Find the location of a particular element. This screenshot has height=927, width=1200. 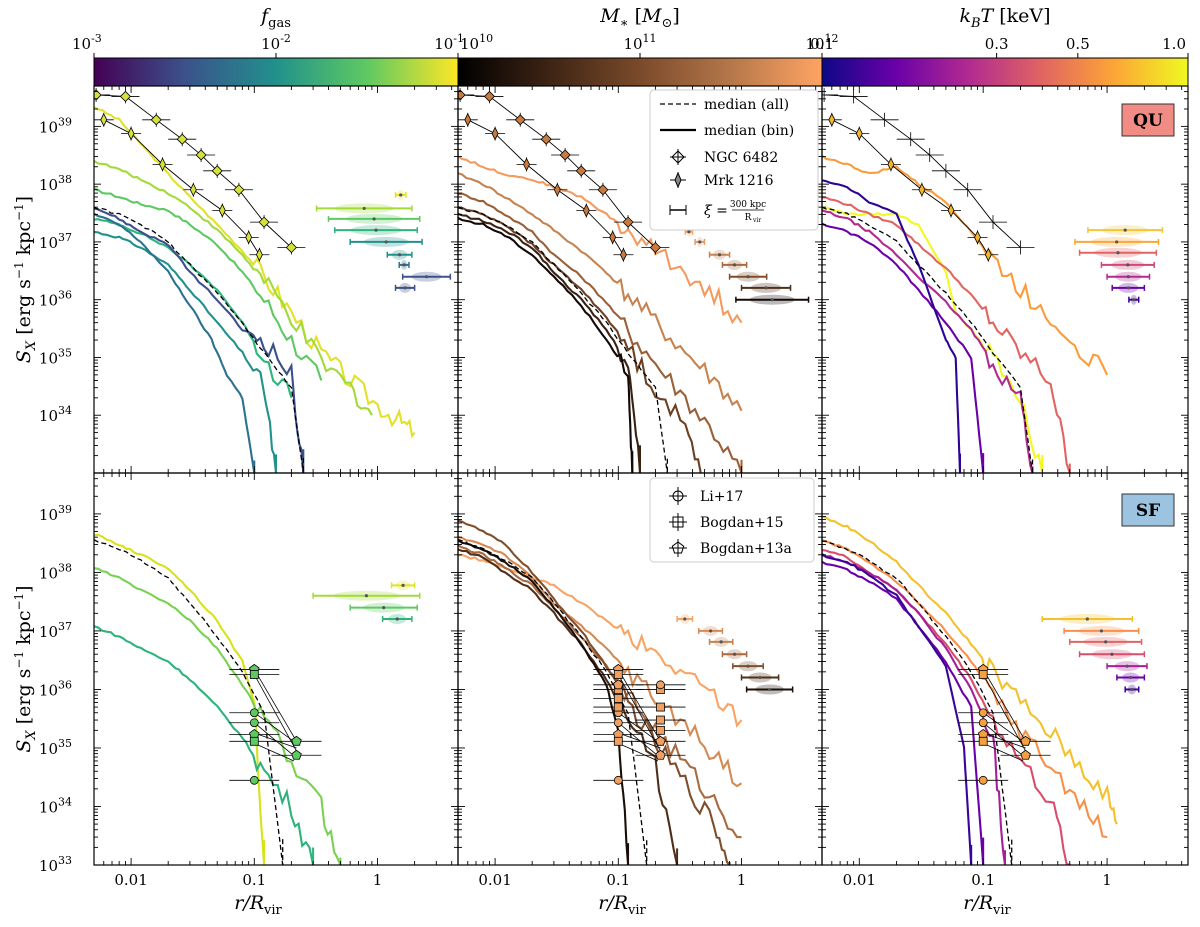

y-tick-label: 1039 is located at coordinates (55, 125).